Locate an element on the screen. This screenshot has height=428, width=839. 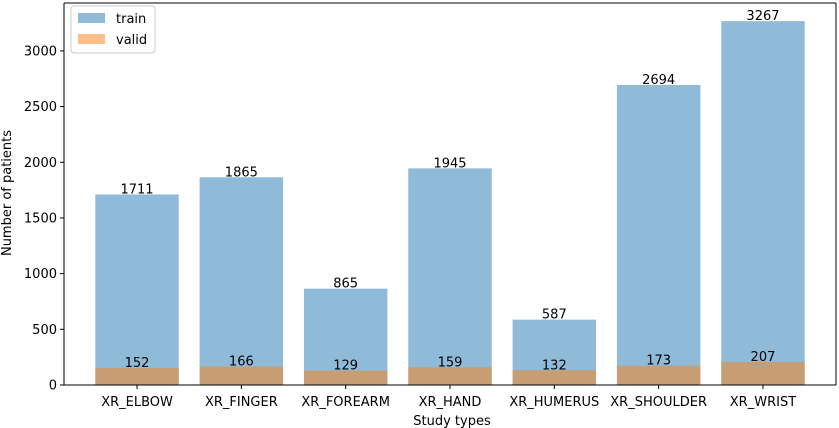
bar-valid-xr_forearm is located at coordinates (345, 377).